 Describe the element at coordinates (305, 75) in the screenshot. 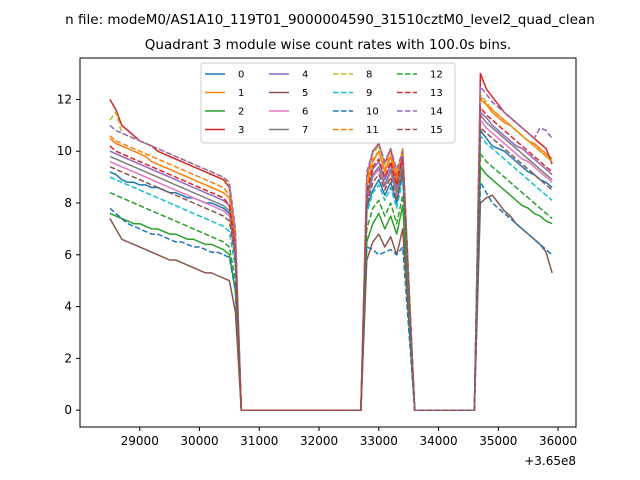

I see `legend-label-4: 4` at that location.